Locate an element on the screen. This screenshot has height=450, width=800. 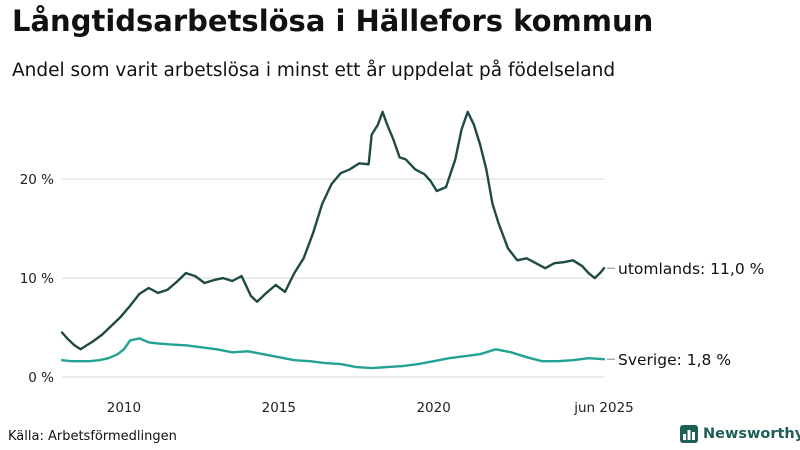
source-note: Källa: Arbetsförmedlingen is located at coordinates (92, 436).